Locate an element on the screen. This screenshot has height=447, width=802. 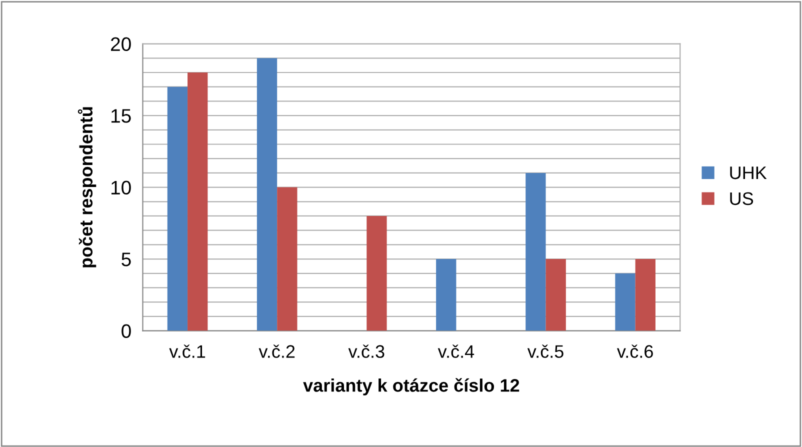
legend-label: US is located at coordinates (742, 199).